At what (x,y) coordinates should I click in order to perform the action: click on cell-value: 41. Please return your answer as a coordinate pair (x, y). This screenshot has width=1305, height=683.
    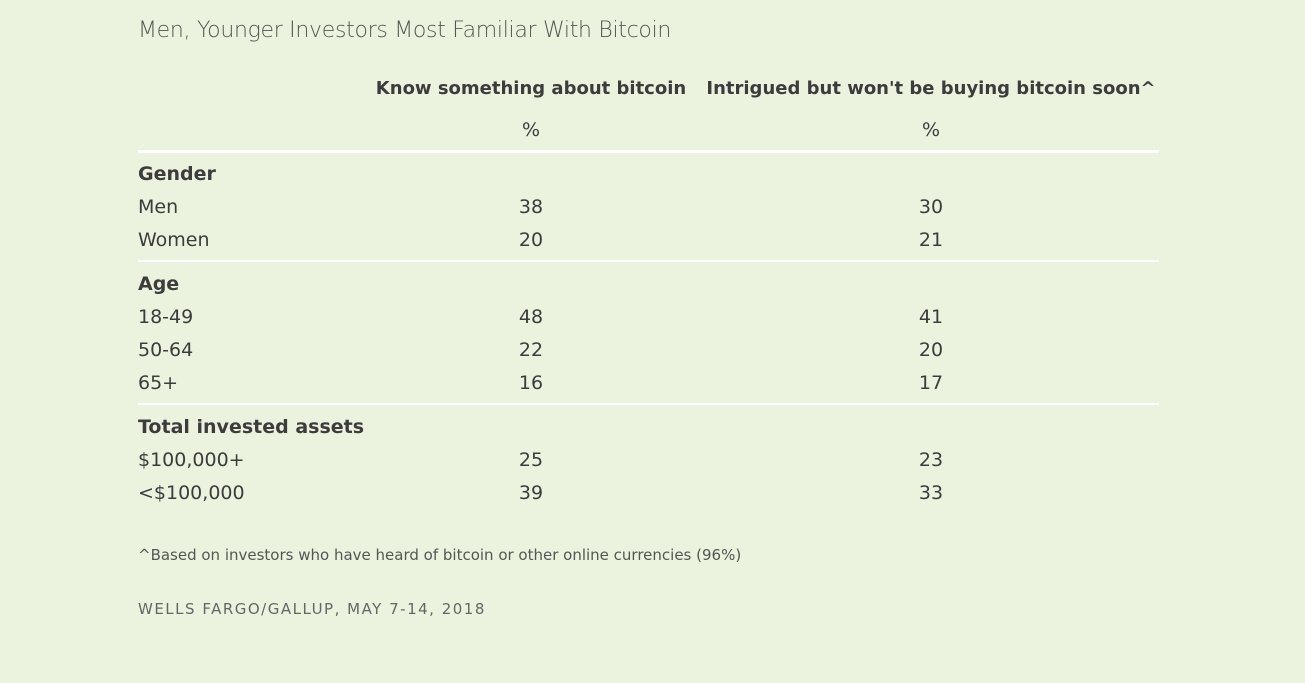
    Looking at the image, I should click on (931, 317).